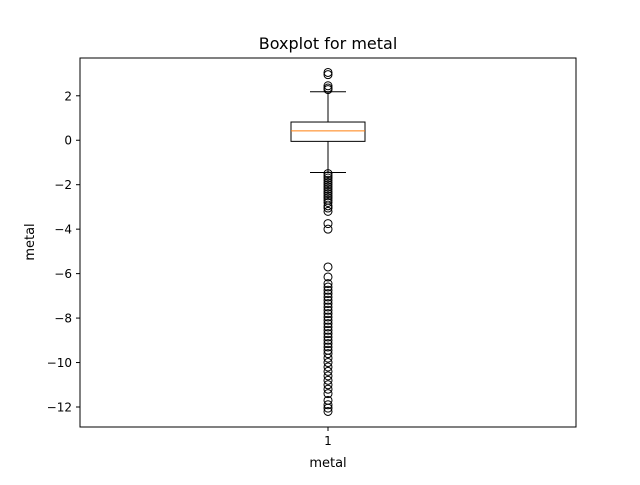 This screenshot has height=485, width=640. What do you see at coordinates (327, 463) in the screenshot?
I see `x-axis-label: metal` at bounding box center [327, 463].